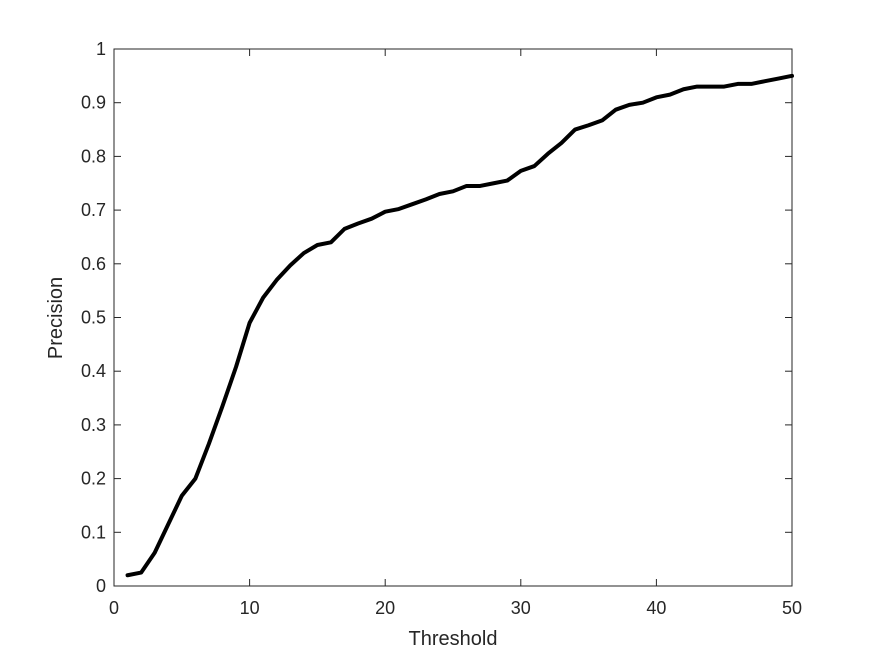 This screenshot has width=875, height=656. What do you see at coordinates (521, 608) in the screenshot?
I see `x-tick-label: 30` at bounding box center [521, 608].